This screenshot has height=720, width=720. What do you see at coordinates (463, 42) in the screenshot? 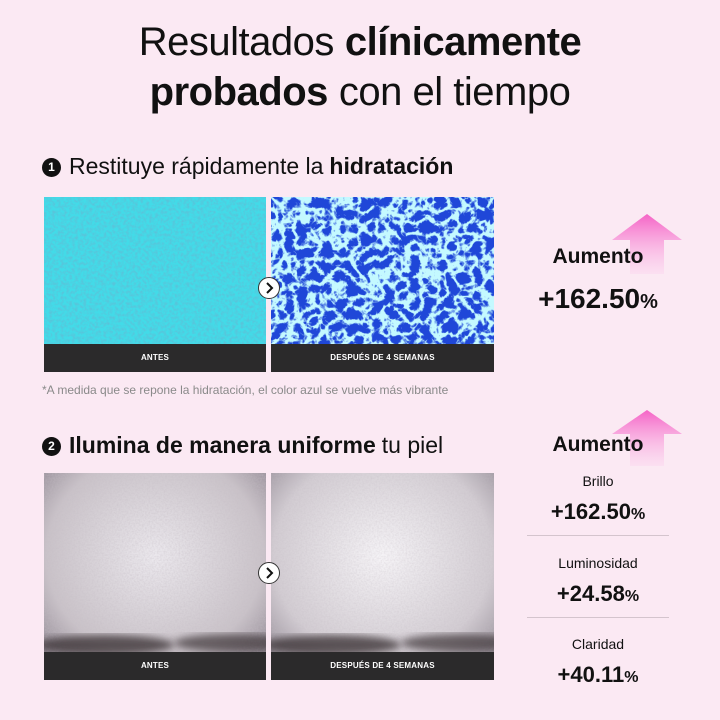
I see `title-bold: clínicamente` at bounding box center [463, 42].